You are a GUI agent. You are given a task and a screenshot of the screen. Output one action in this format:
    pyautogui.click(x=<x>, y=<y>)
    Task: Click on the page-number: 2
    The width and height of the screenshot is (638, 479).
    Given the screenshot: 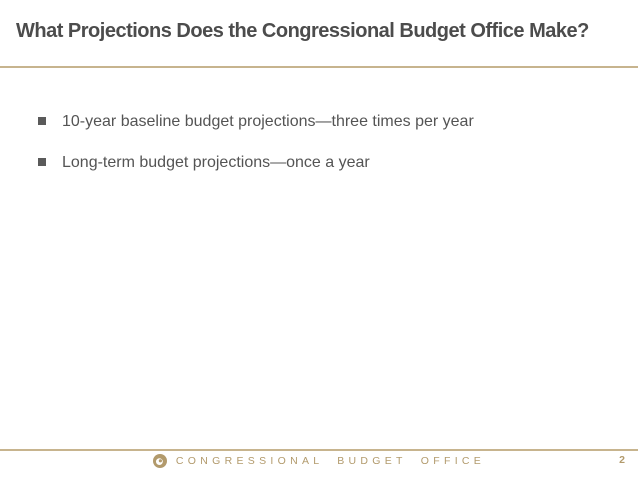 What is the action you would take?
    pyautogui.click(x=622, y=460)
    